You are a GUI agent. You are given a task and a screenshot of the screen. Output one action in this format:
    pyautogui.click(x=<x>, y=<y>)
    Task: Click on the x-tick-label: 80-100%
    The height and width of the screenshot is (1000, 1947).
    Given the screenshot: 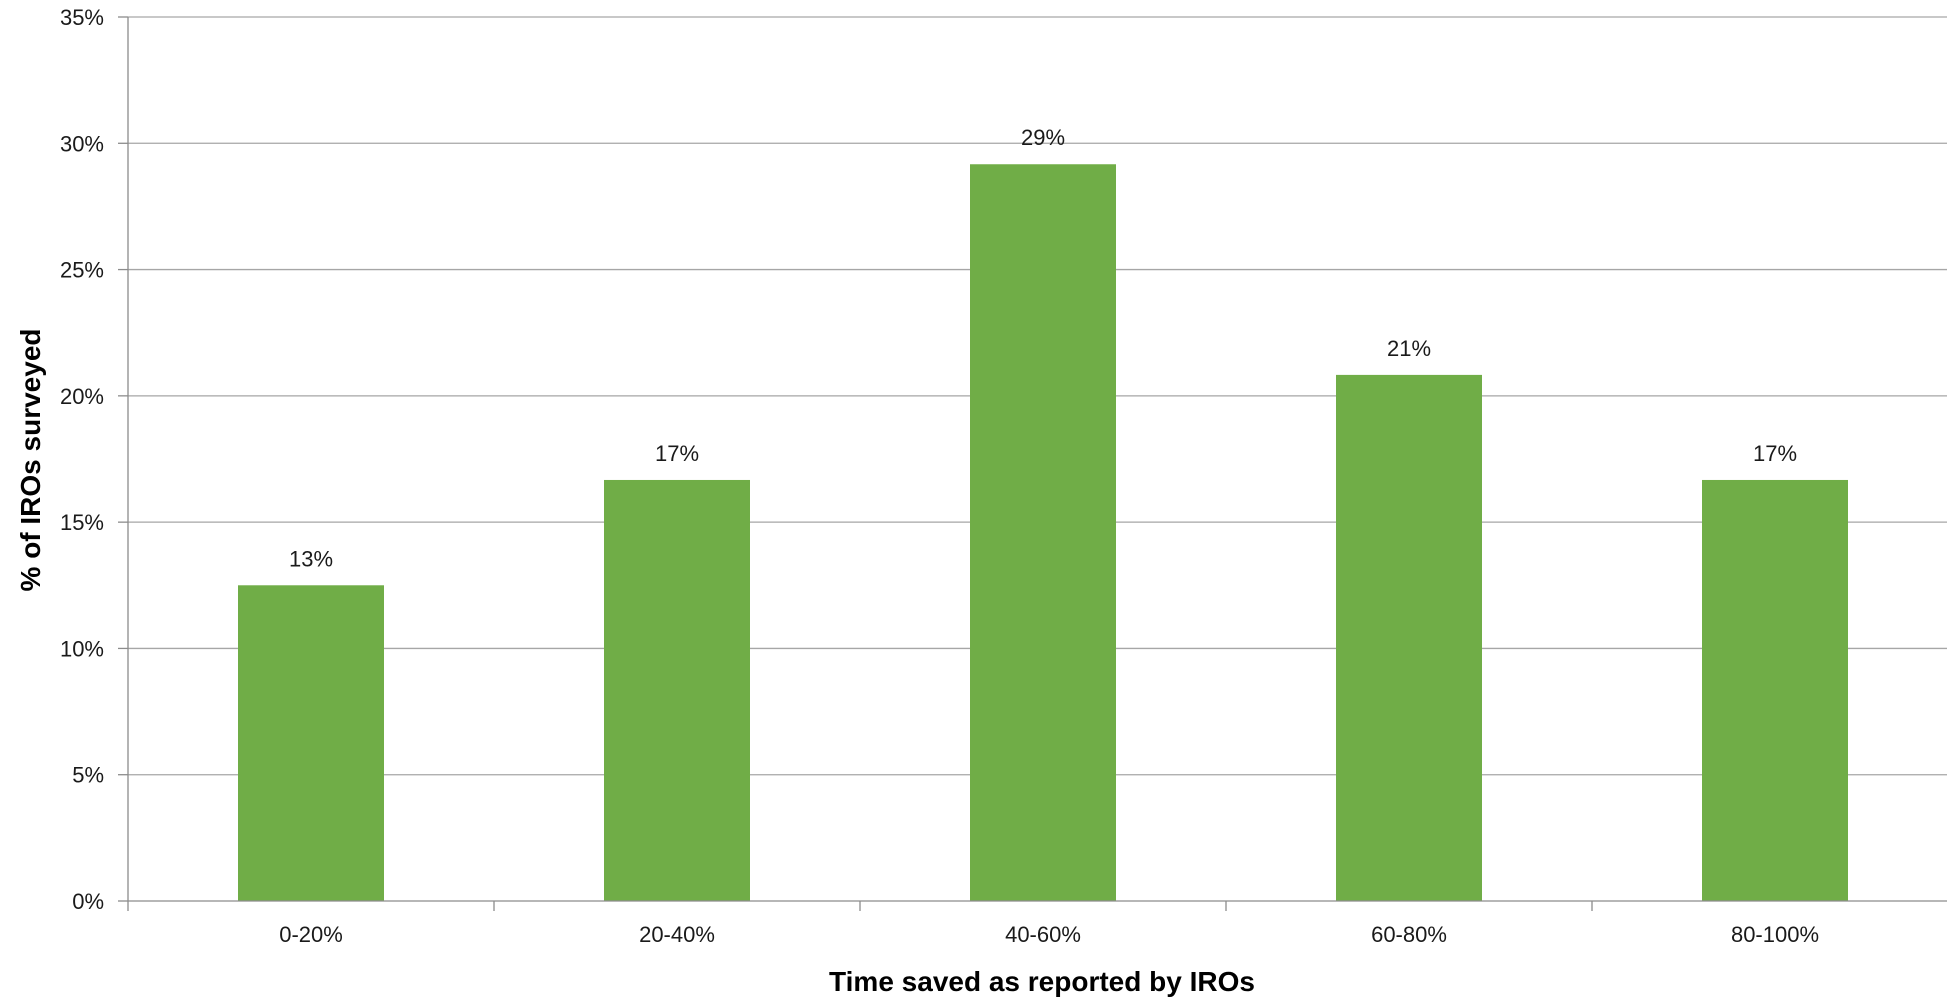 What is the action you would take?
    pyautogui.click(x=1775, y=934)
    